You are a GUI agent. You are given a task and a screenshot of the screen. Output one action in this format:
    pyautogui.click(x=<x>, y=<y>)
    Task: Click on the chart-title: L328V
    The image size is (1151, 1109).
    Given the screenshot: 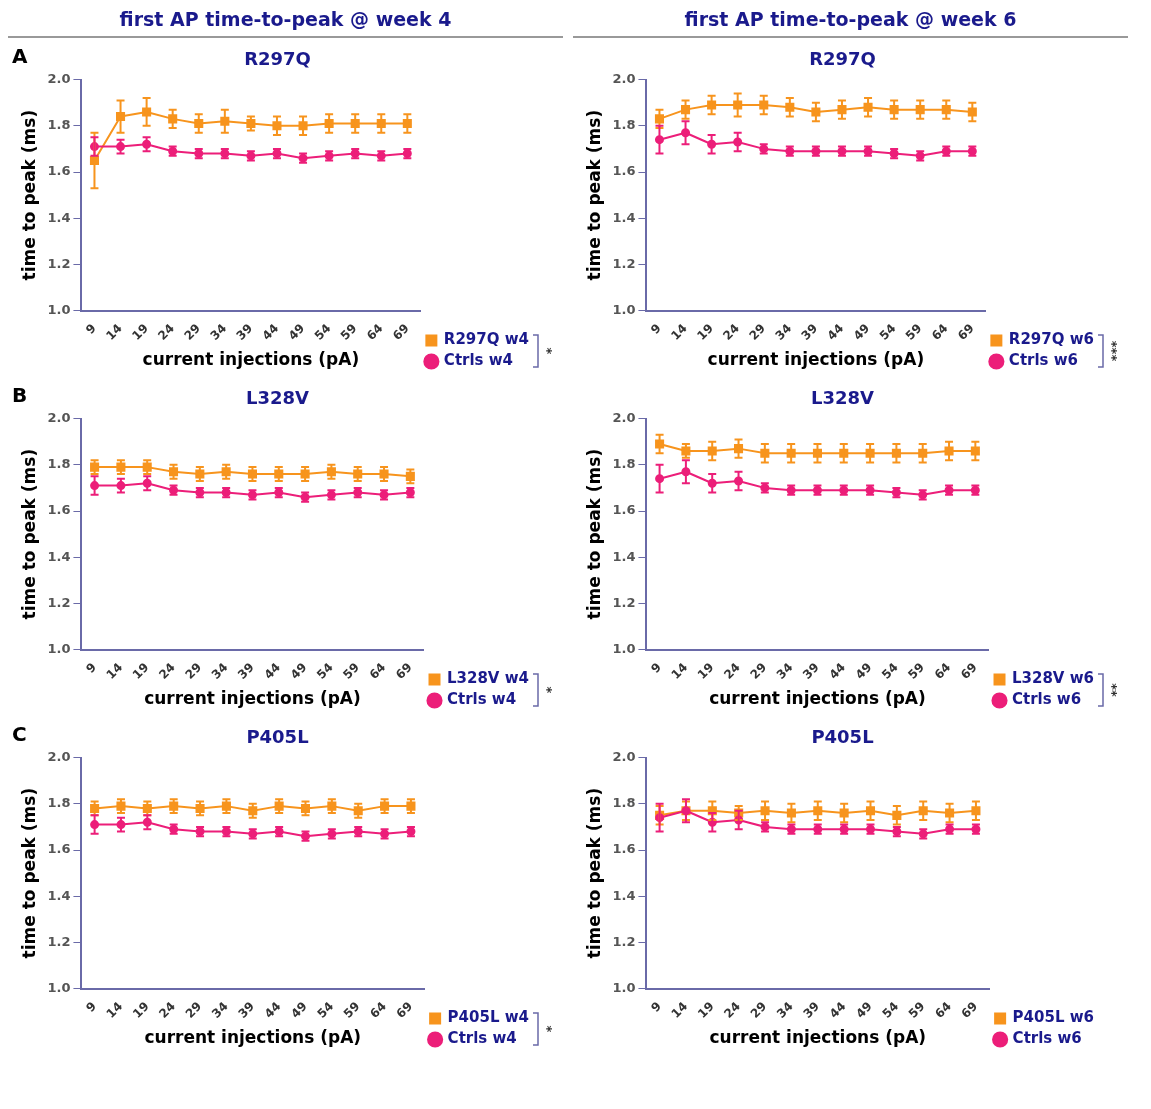 What is the action you would take?
    pyautogui.click(x=843, y=398)
    